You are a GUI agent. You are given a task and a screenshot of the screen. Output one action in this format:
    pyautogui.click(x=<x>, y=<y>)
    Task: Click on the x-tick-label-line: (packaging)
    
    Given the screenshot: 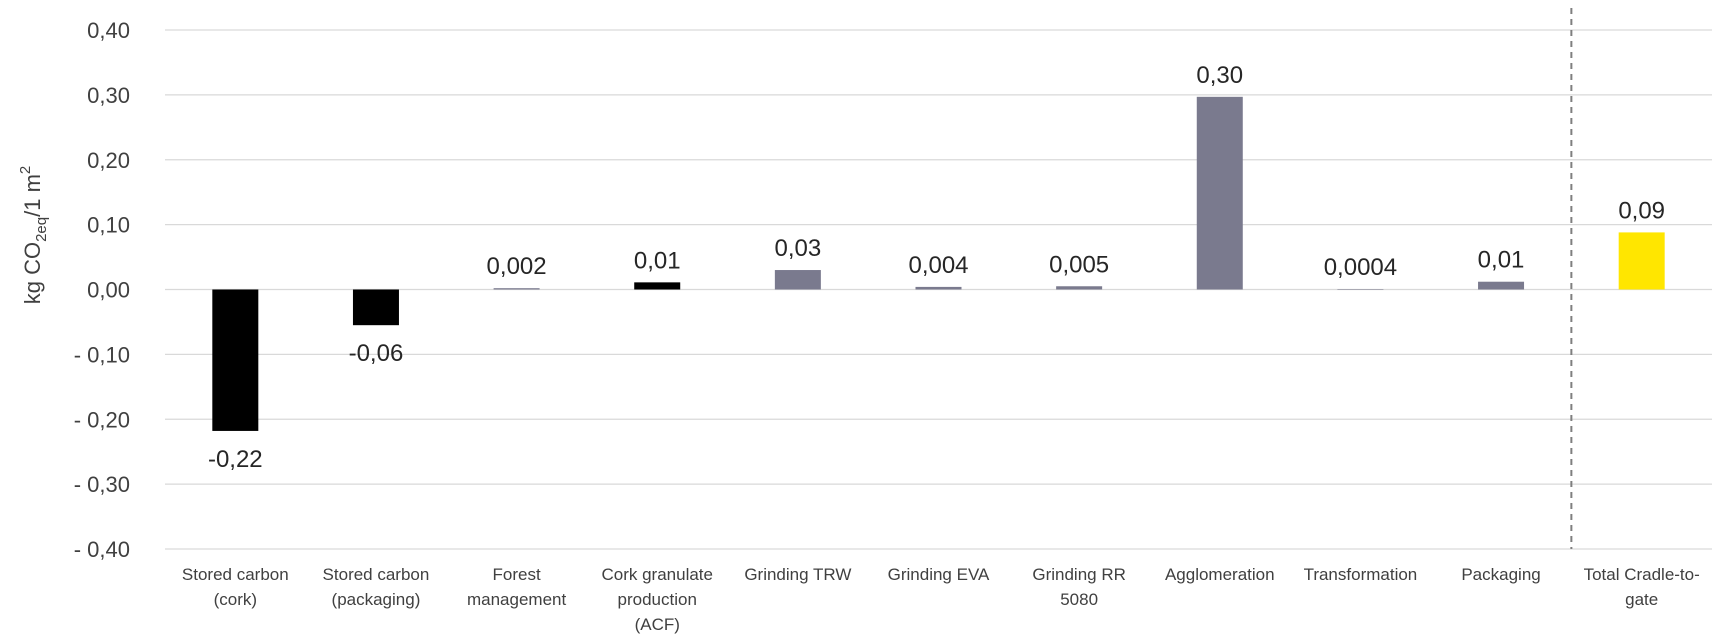 What is the action you would take?
    pyautogui.click(x=376, y=599)
    